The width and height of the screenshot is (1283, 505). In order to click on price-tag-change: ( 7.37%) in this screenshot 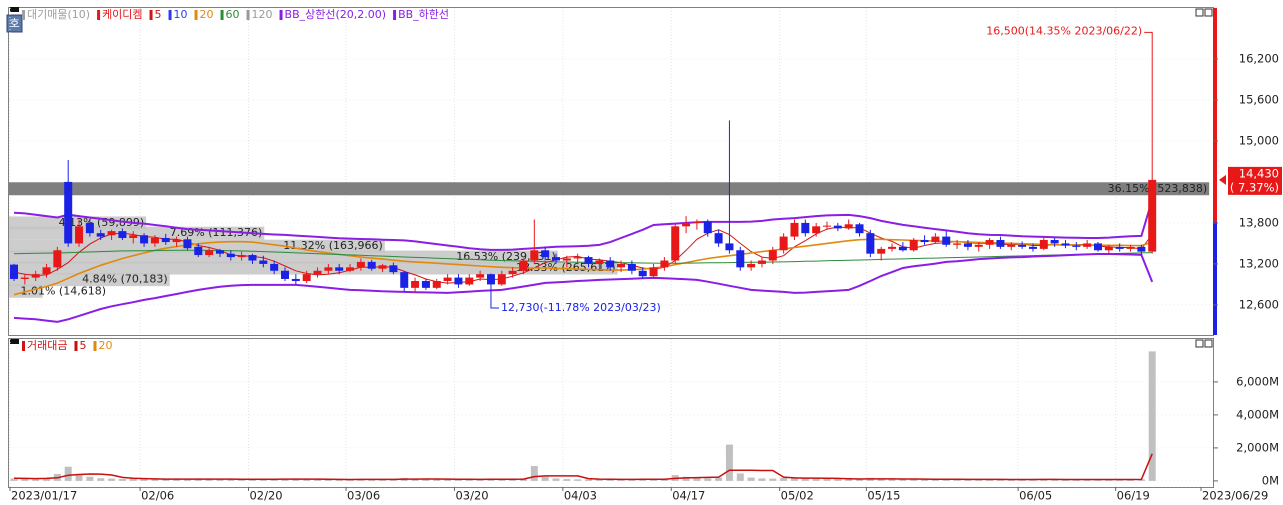, I will do `click(1254, 187)`.